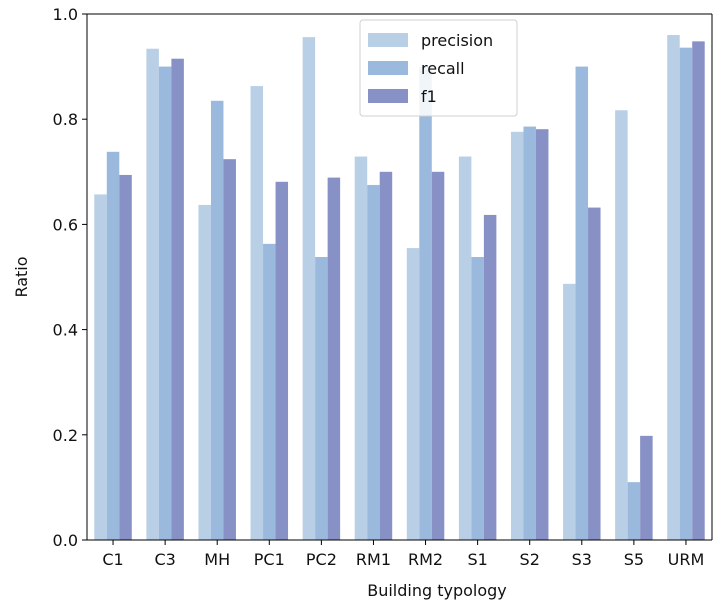 This screenshot has width=716, height=607. What do you see at coordinates (152, 294) in the screenshot?
I see `bar-precision-C3` at bounding box center [152, 294].